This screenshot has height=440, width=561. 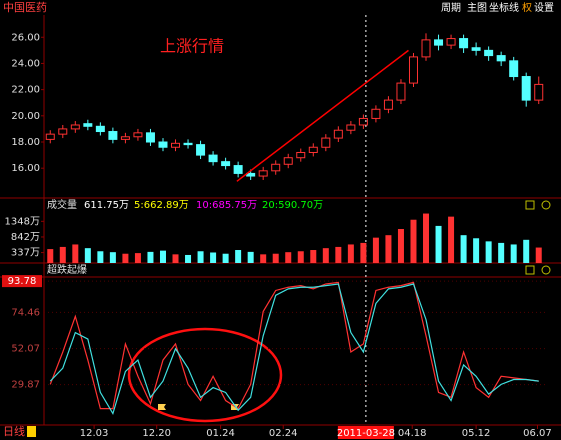 I want to click on period-label: 日线, so click(x=14, y=431).